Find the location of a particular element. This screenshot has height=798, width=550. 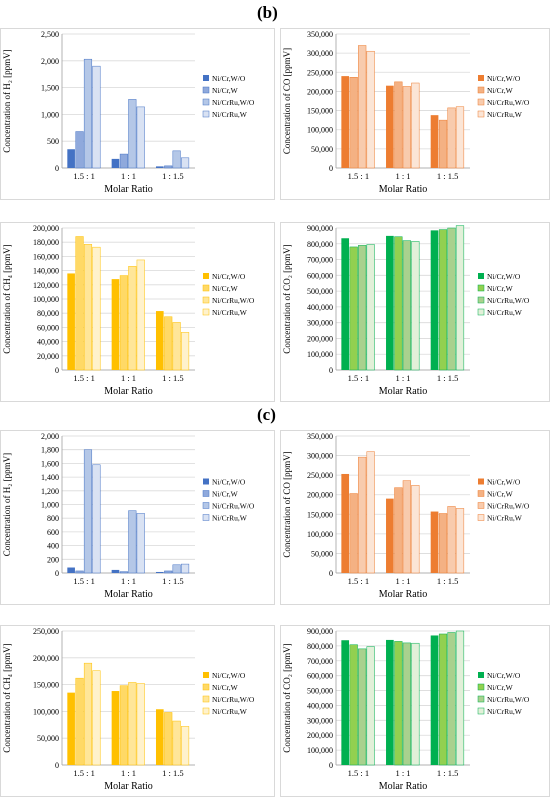

y-tick-label: 150,000 is located at coordinates (46, 685).